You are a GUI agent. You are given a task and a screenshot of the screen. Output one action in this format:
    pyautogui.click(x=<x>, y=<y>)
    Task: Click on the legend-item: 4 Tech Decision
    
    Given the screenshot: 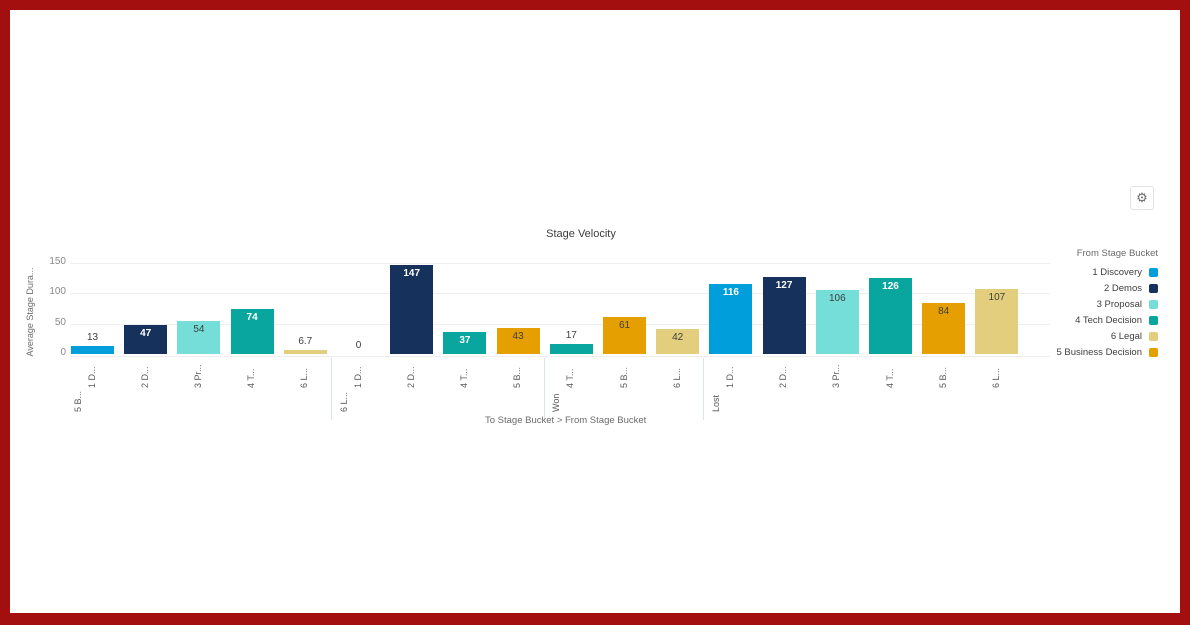 What is the action you would take?
    pyautogui.click(x=1103, y=320)
    